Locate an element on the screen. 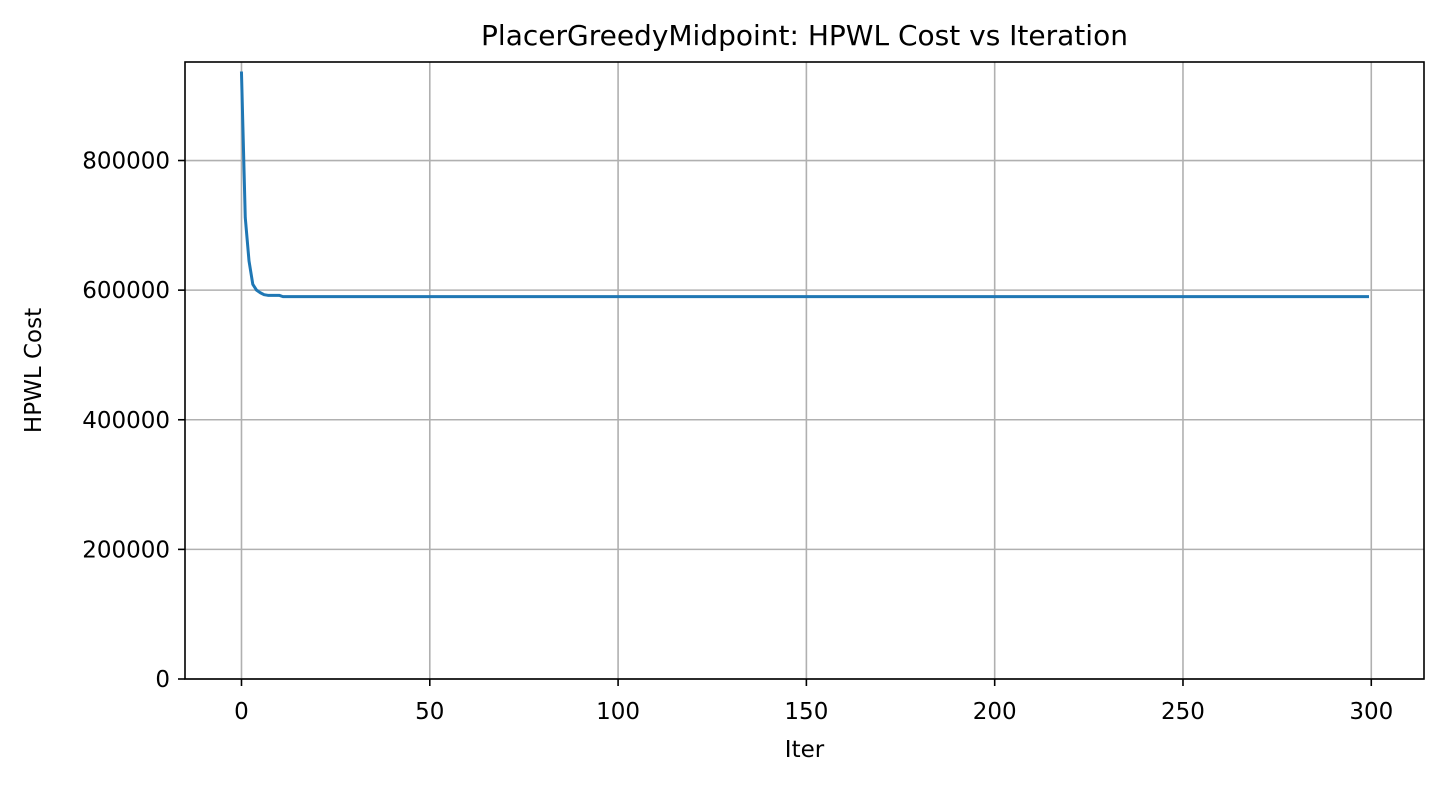 This screenshot has width=1444, height=785. y-tick-label: 800000 is located at coordinates (126, 162).